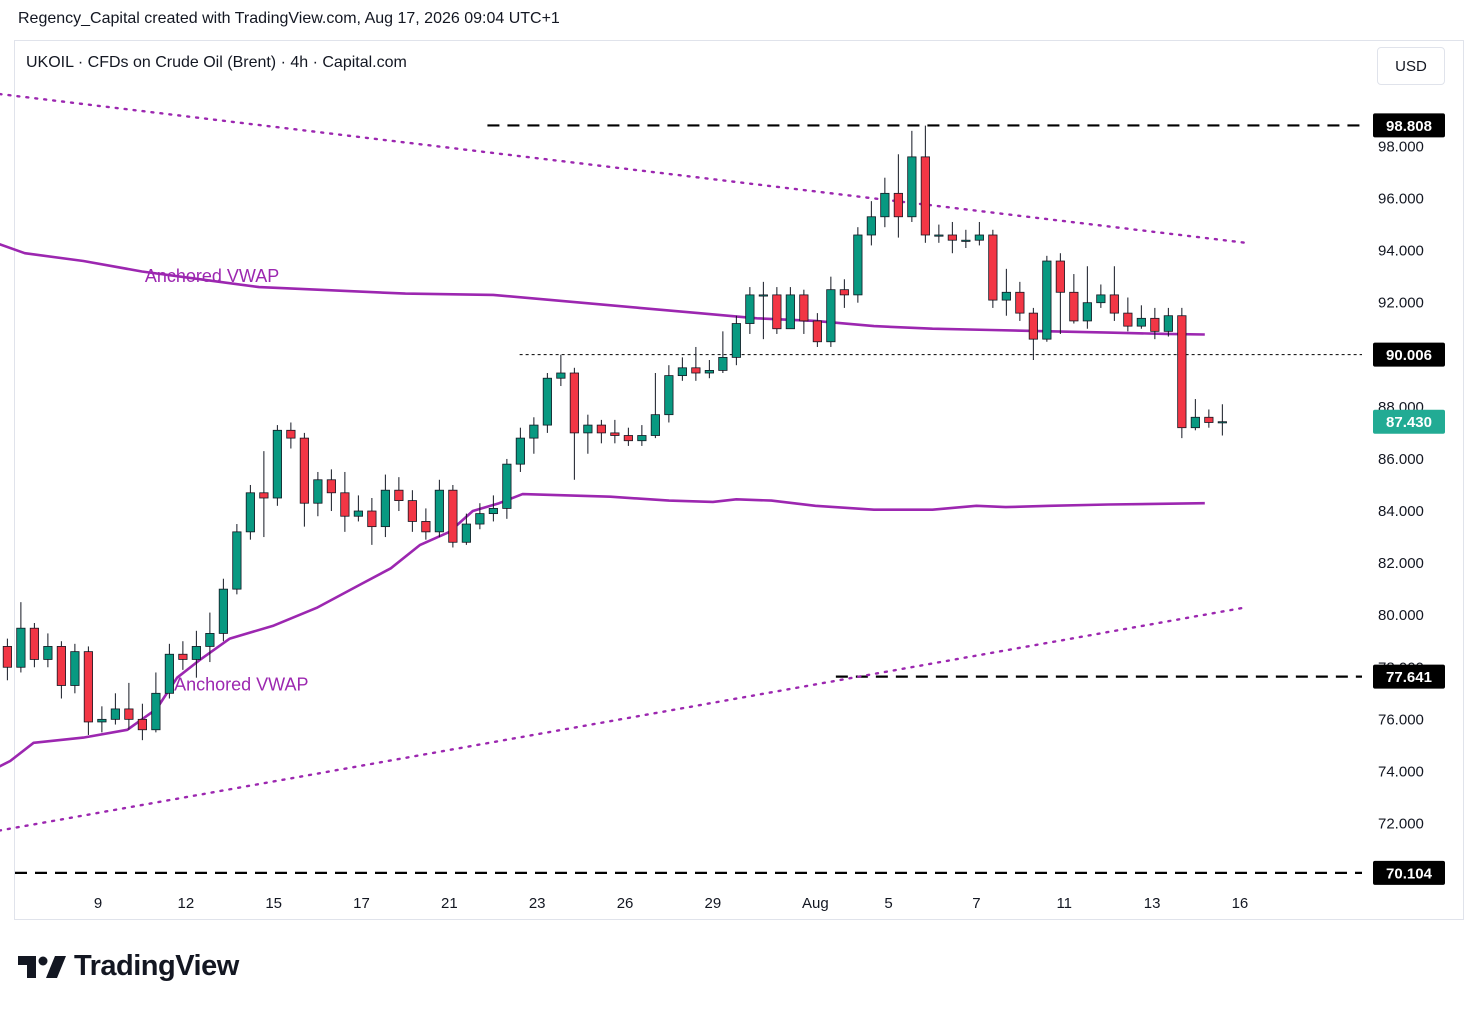 This screenshot has width=1479, height=1012. Describe the element at coordinates (185, 903) in the screenshot. I see `time-axis-tick-label: 12` at that location.